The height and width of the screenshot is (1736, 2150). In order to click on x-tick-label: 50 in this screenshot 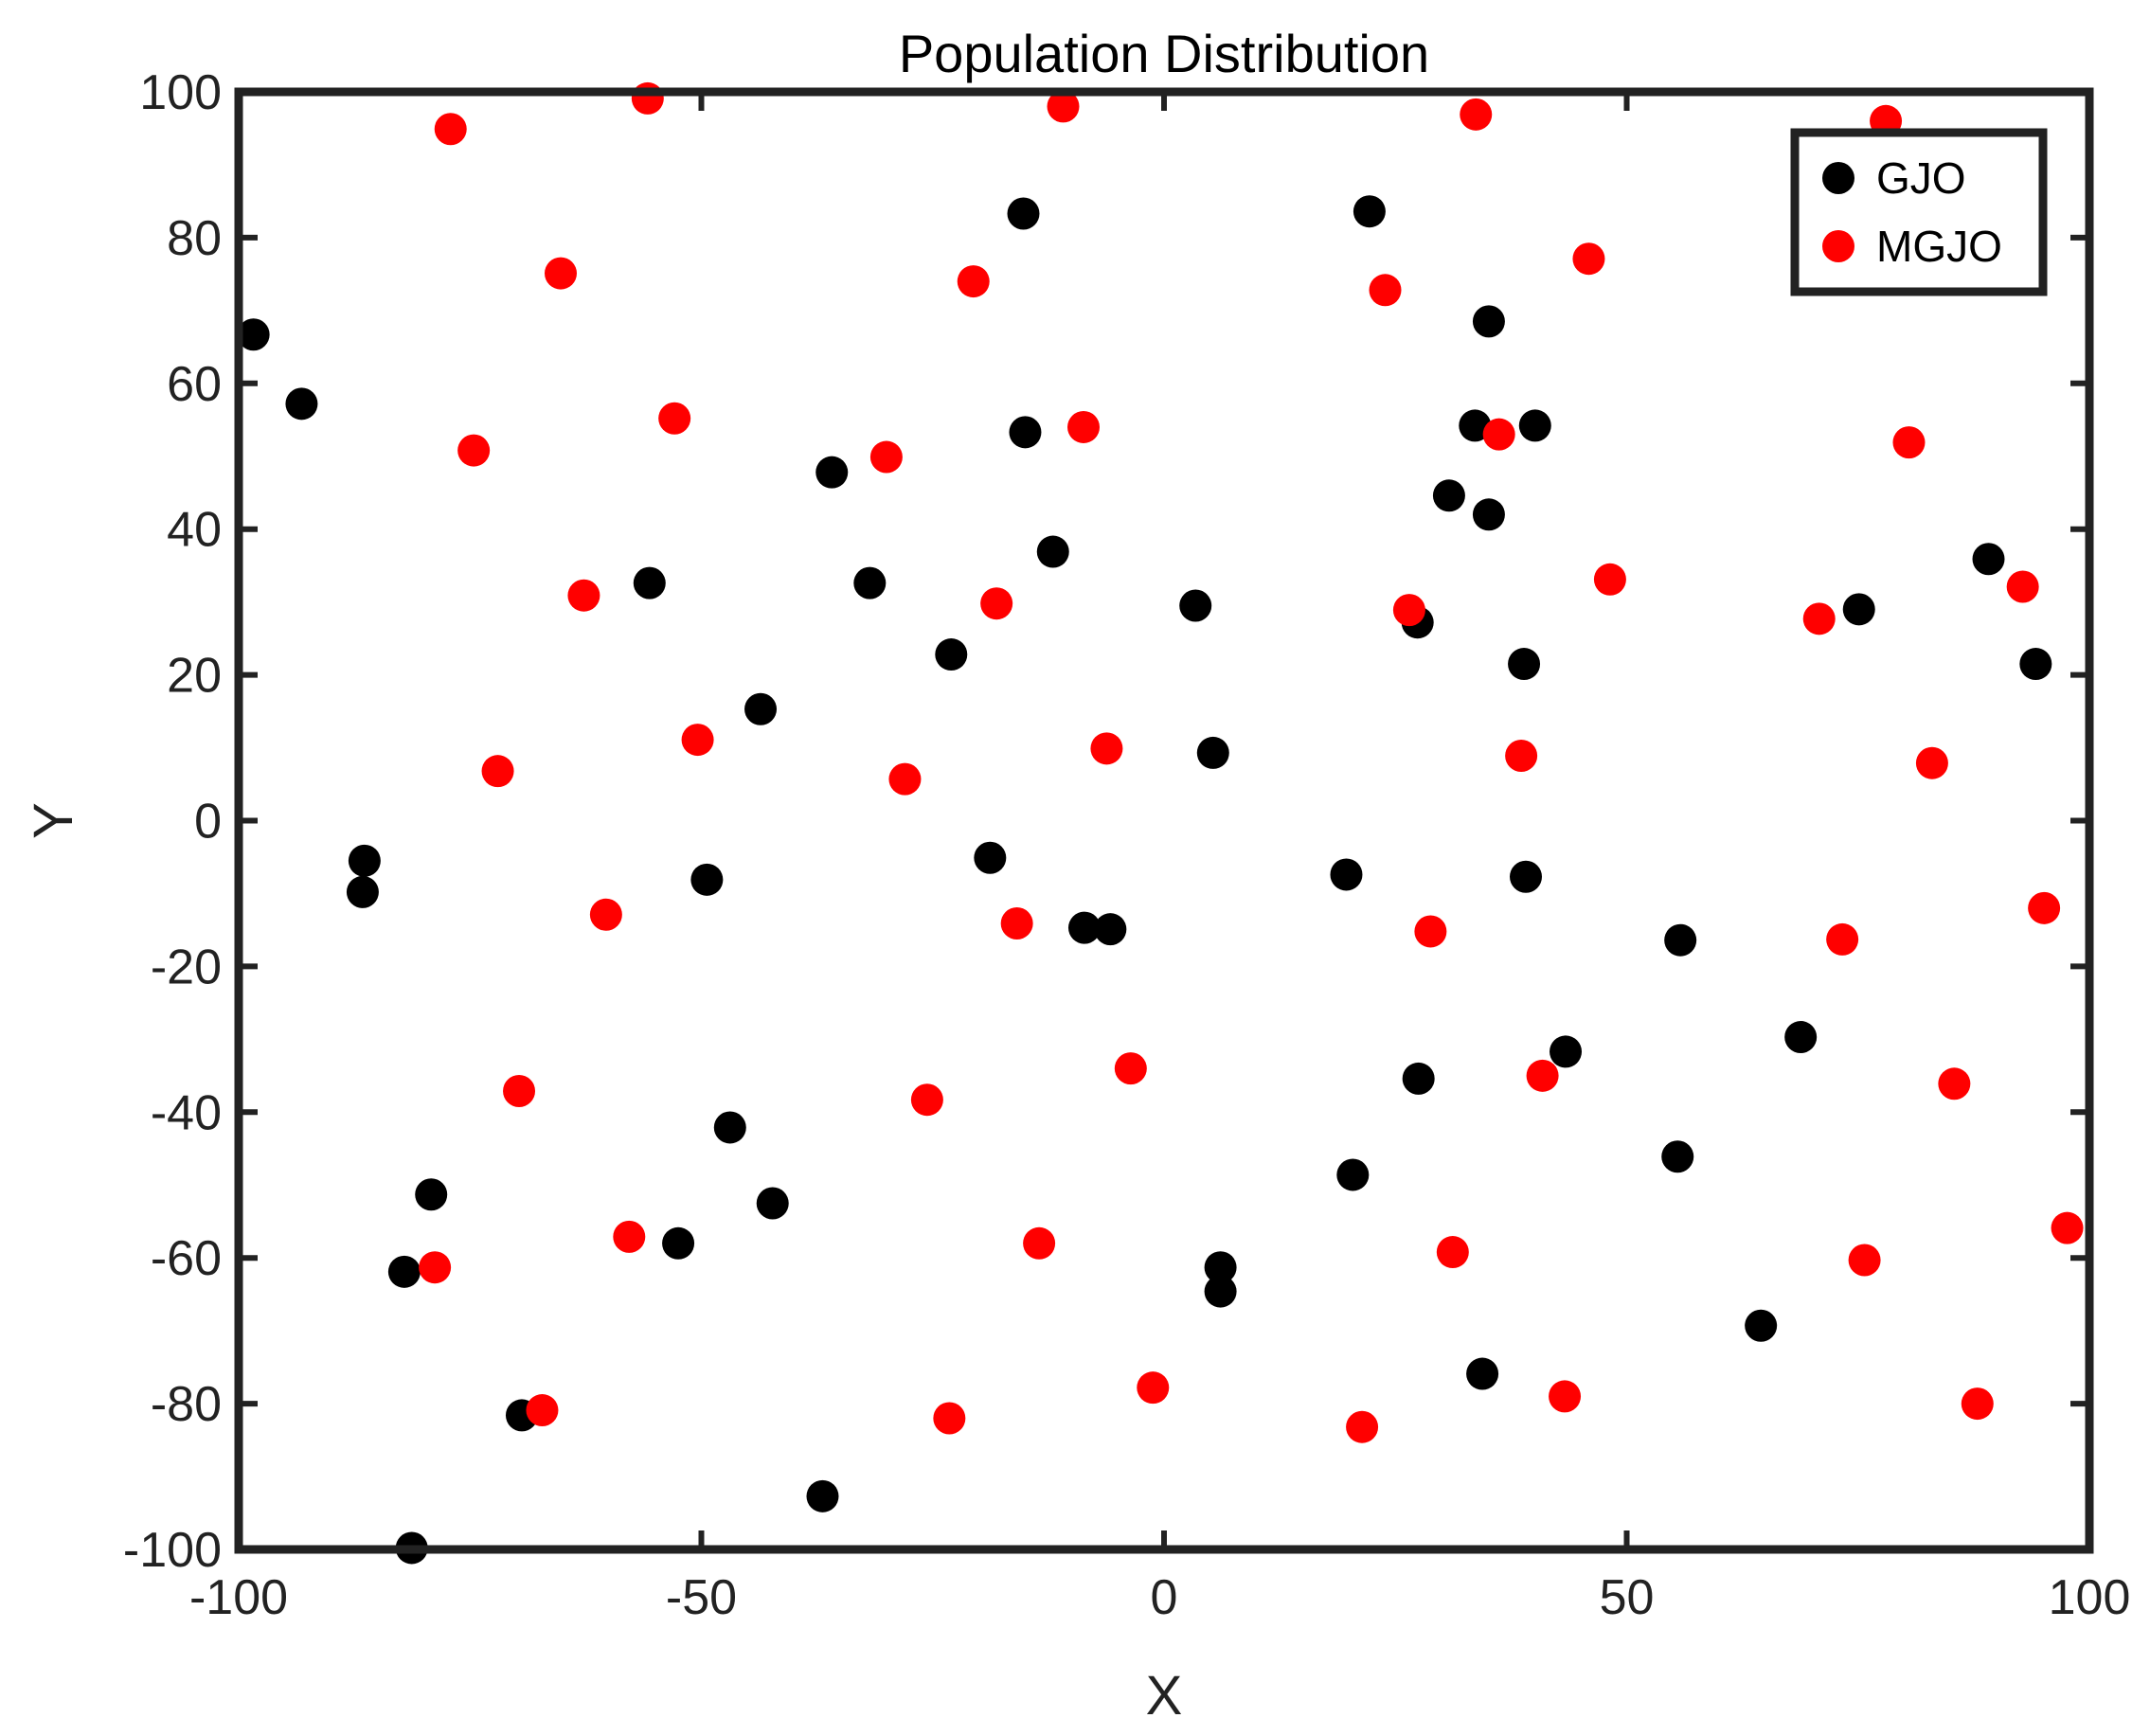, I will do `click(1627, 1597)`.